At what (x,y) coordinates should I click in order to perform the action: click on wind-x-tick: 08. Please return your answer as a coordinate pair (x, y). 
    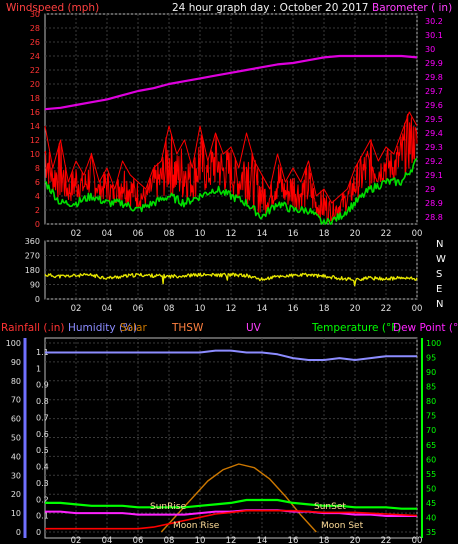
    Looking at the image, I should click on (169, 234).